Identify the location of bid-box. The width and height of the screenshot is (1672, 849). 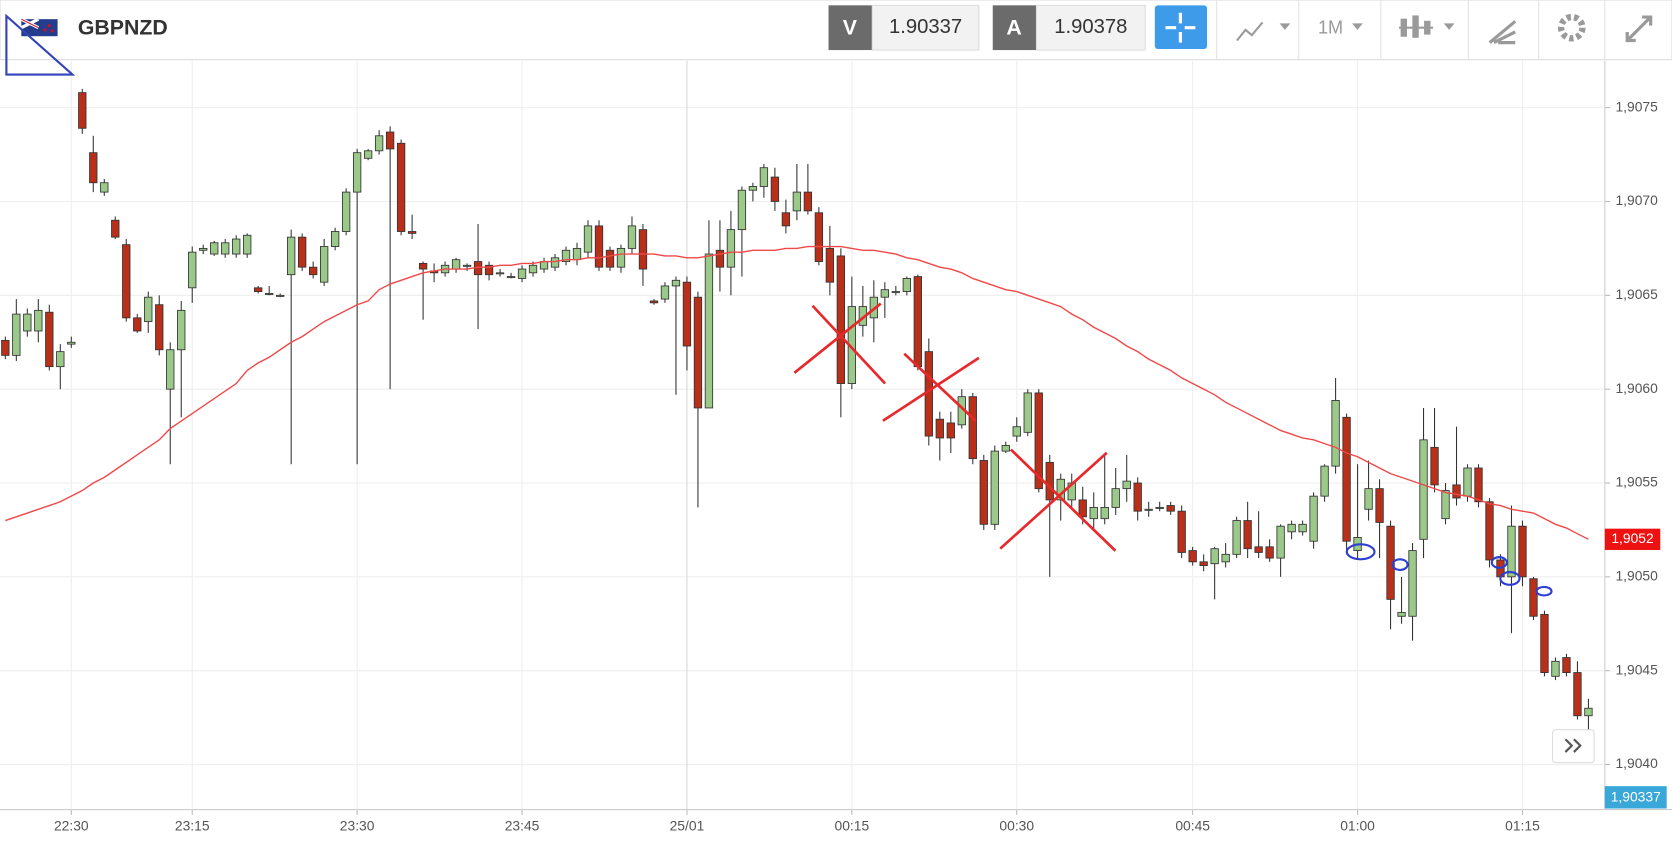
(925, 27).